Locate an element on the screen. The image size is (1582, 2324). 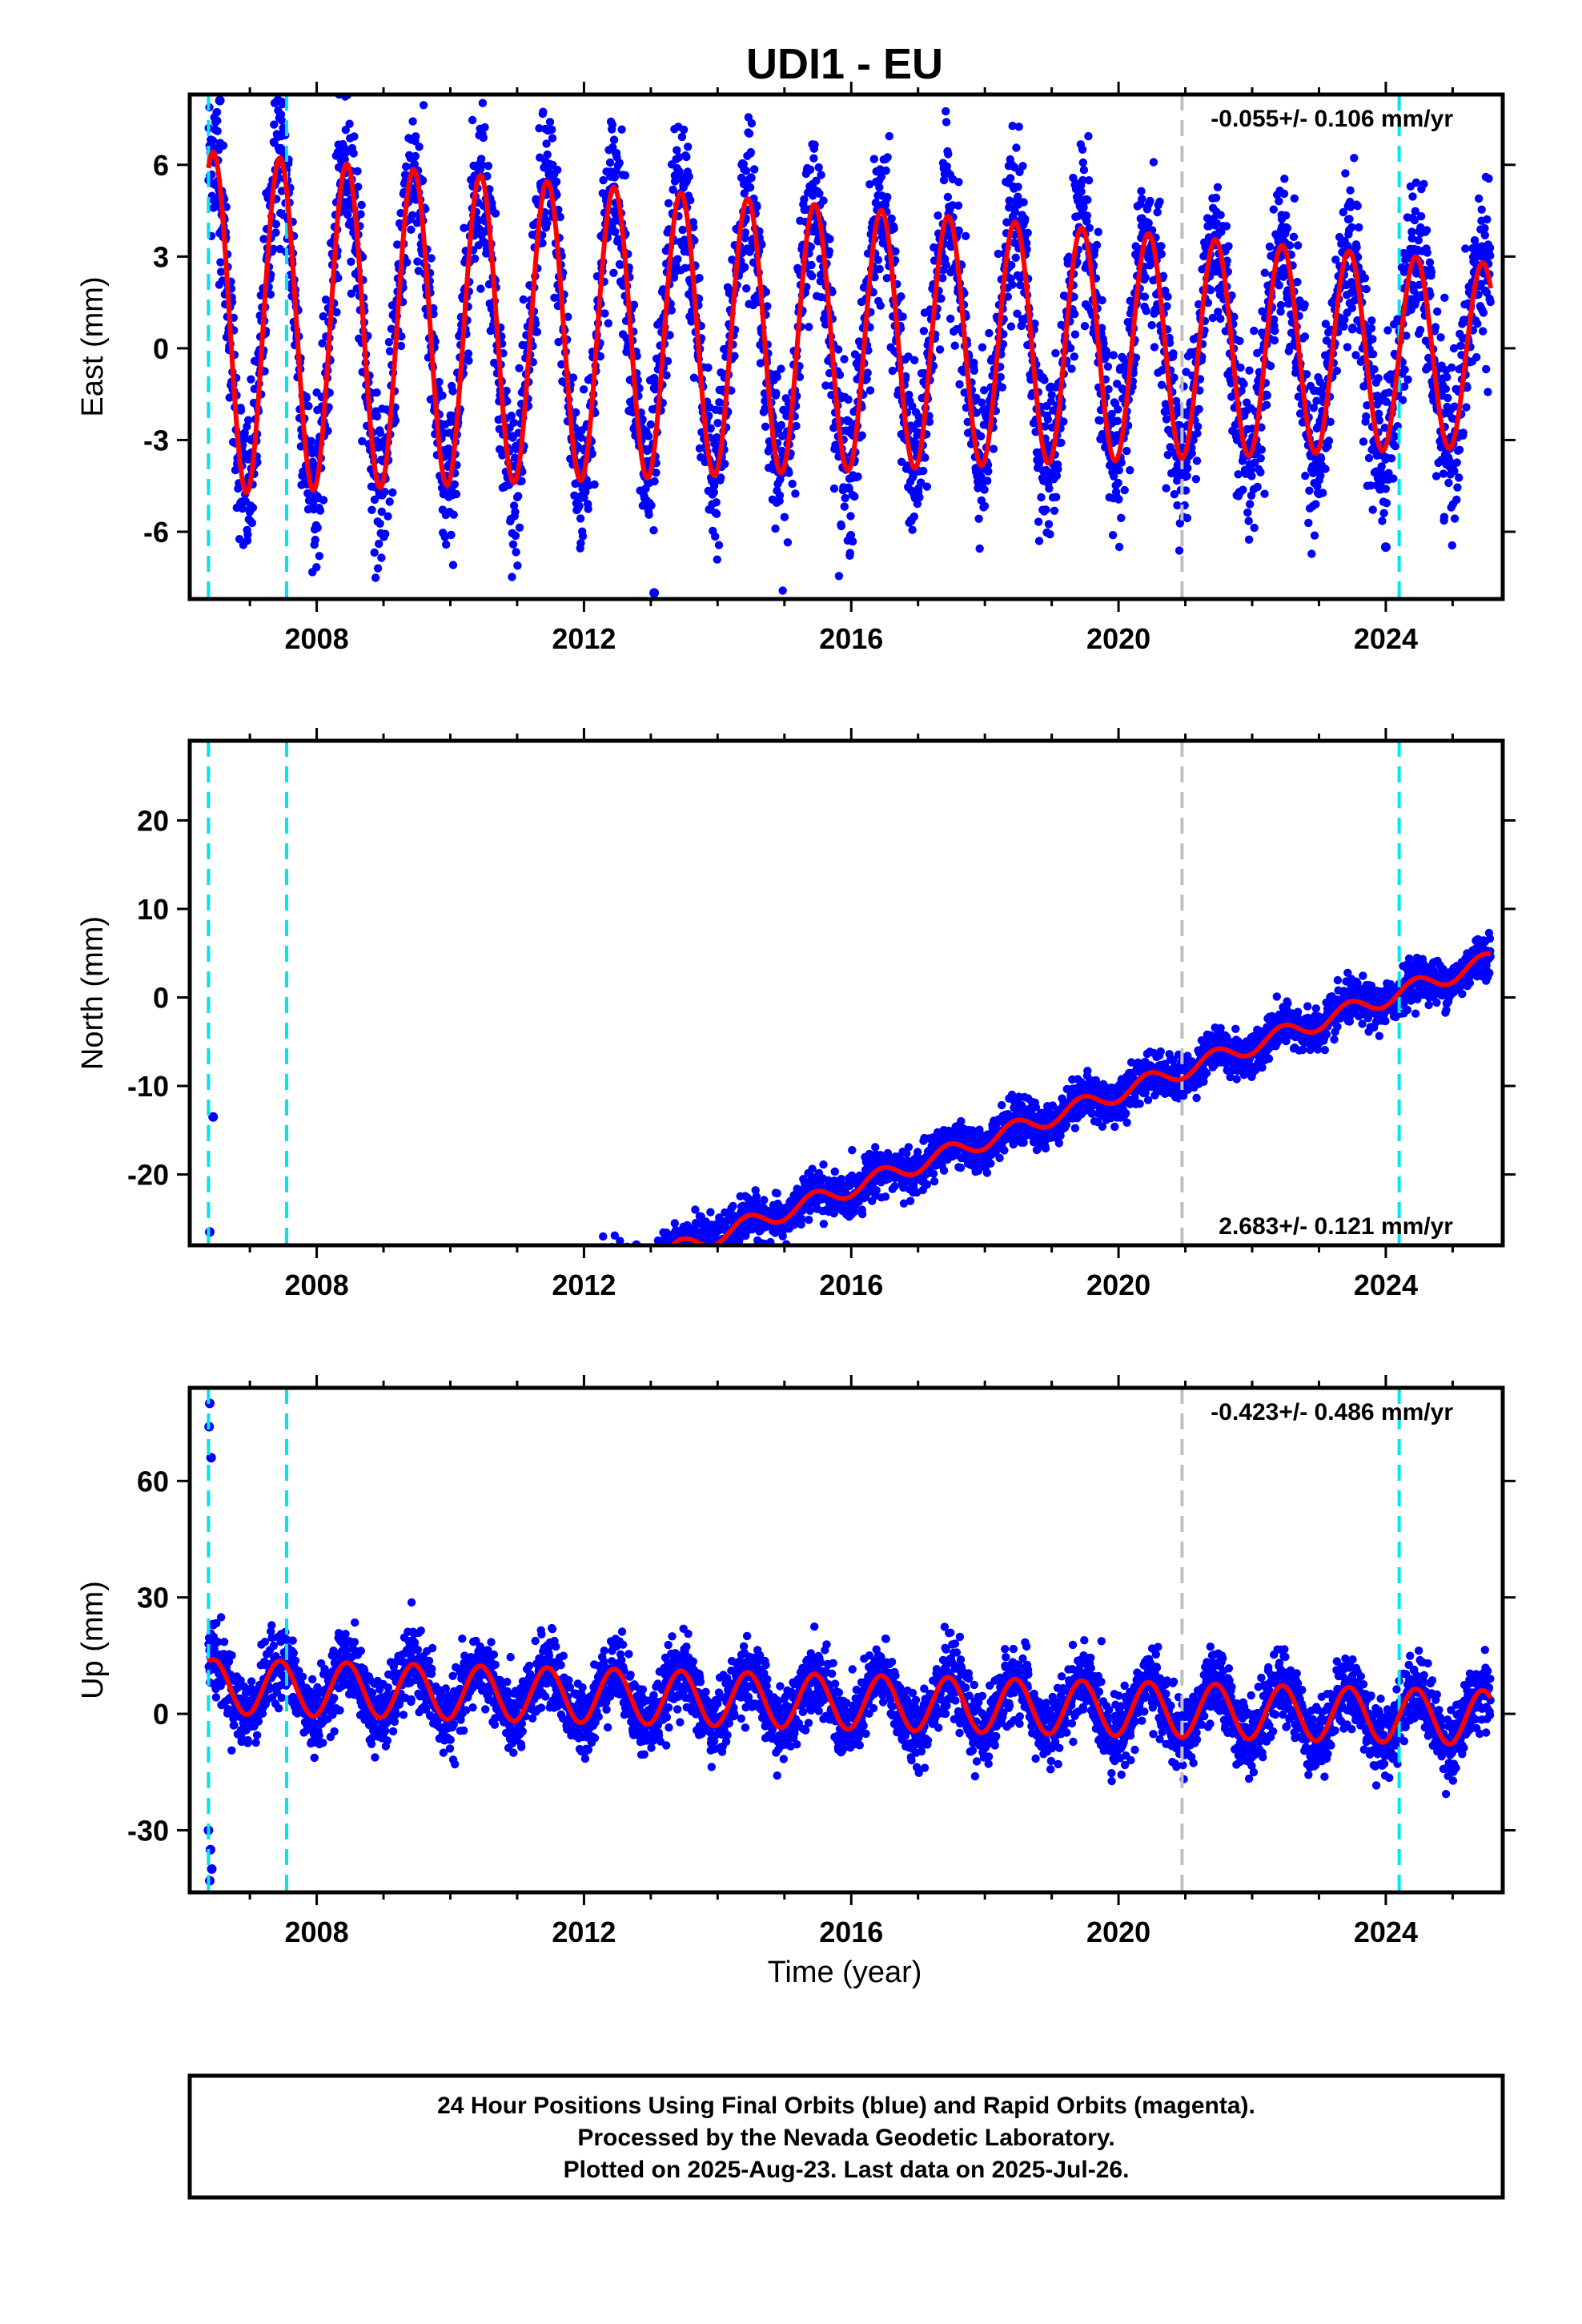
rate-label: -0.055+/- 0.106 mm/yr is located at coordinates (1332, 119).